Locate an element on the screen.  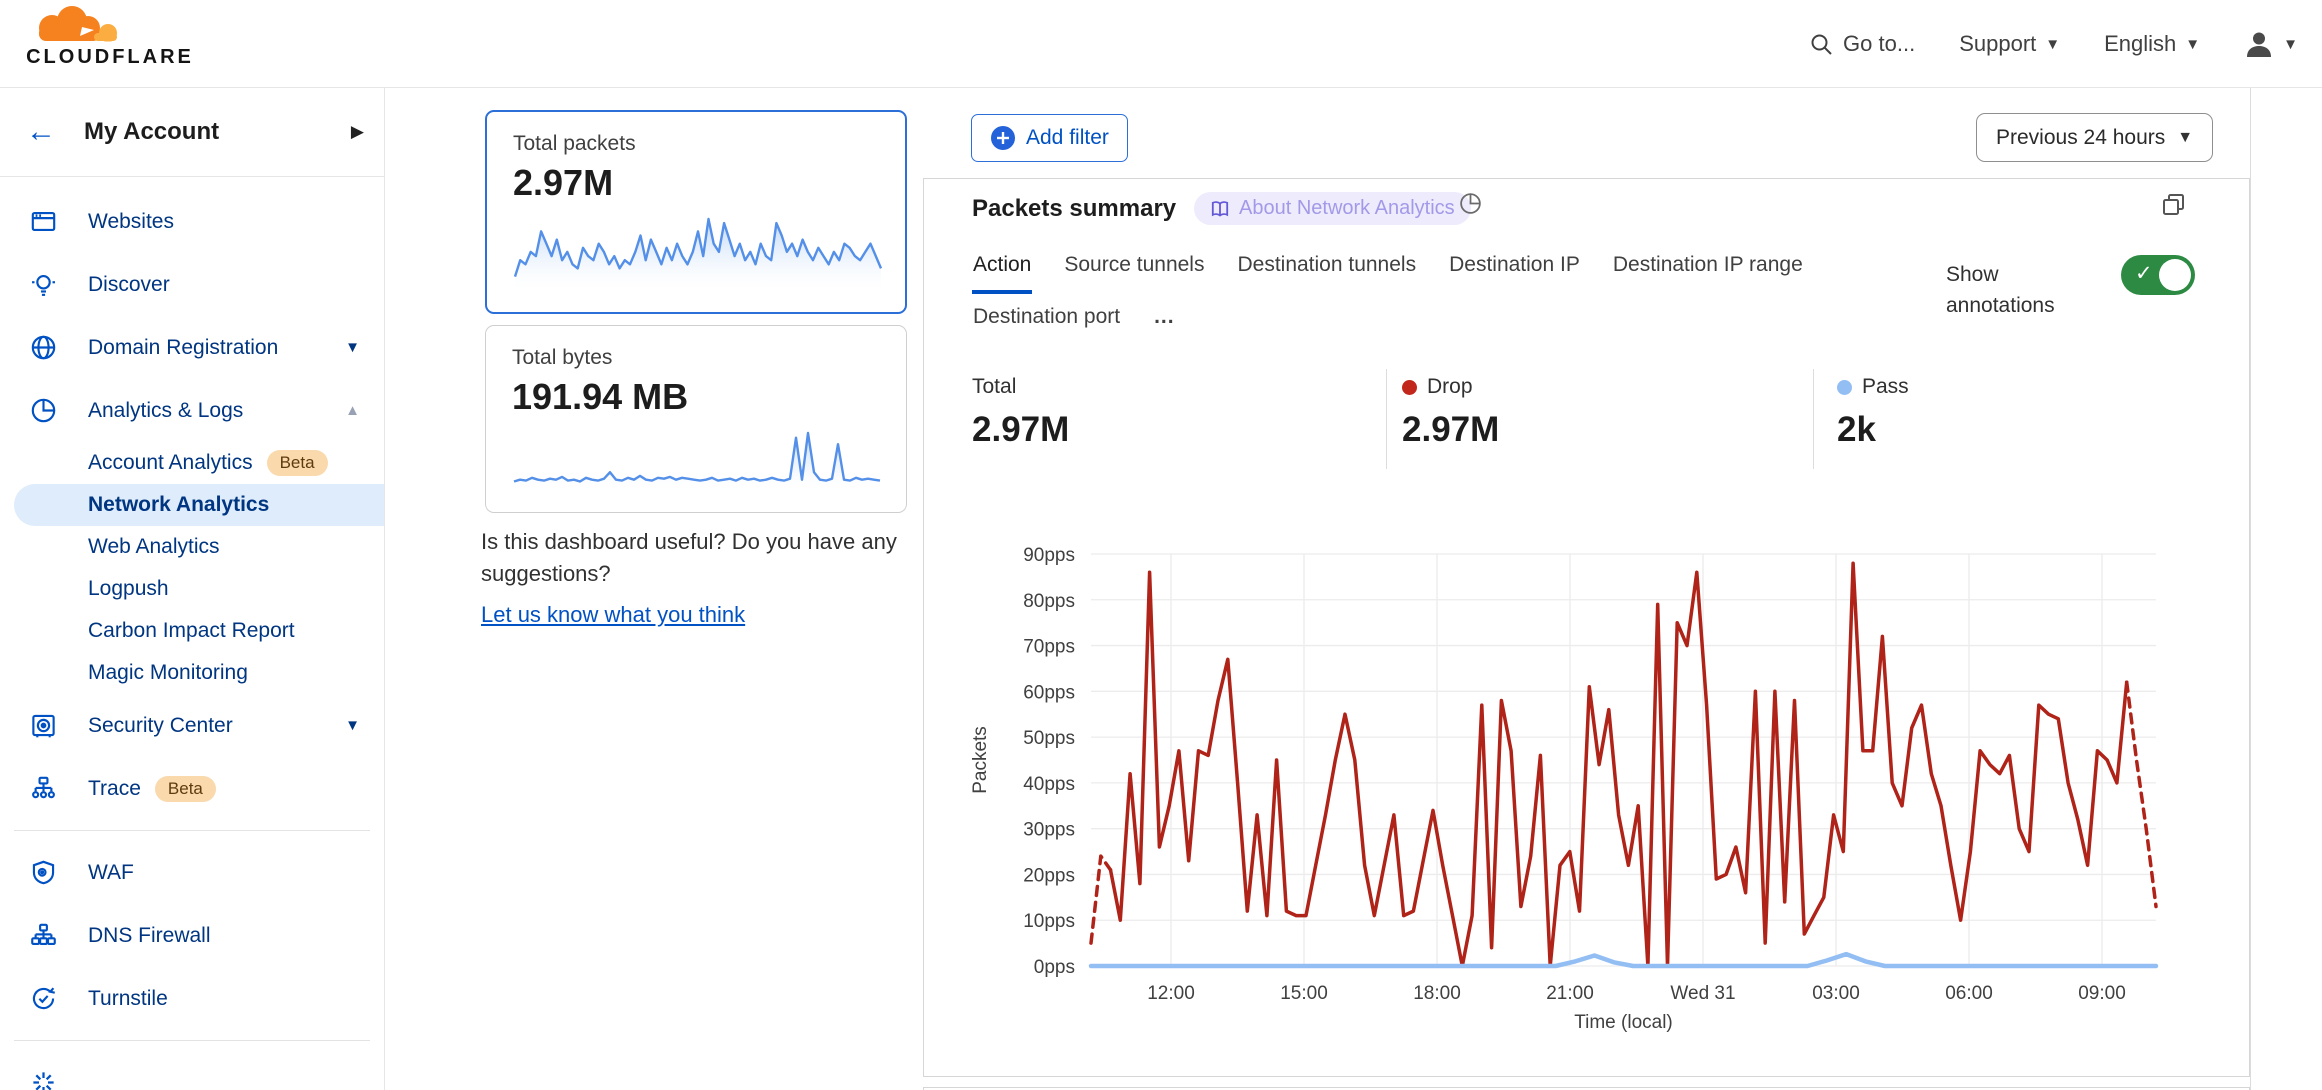
shield-icon is located at coordinates (43, 872).